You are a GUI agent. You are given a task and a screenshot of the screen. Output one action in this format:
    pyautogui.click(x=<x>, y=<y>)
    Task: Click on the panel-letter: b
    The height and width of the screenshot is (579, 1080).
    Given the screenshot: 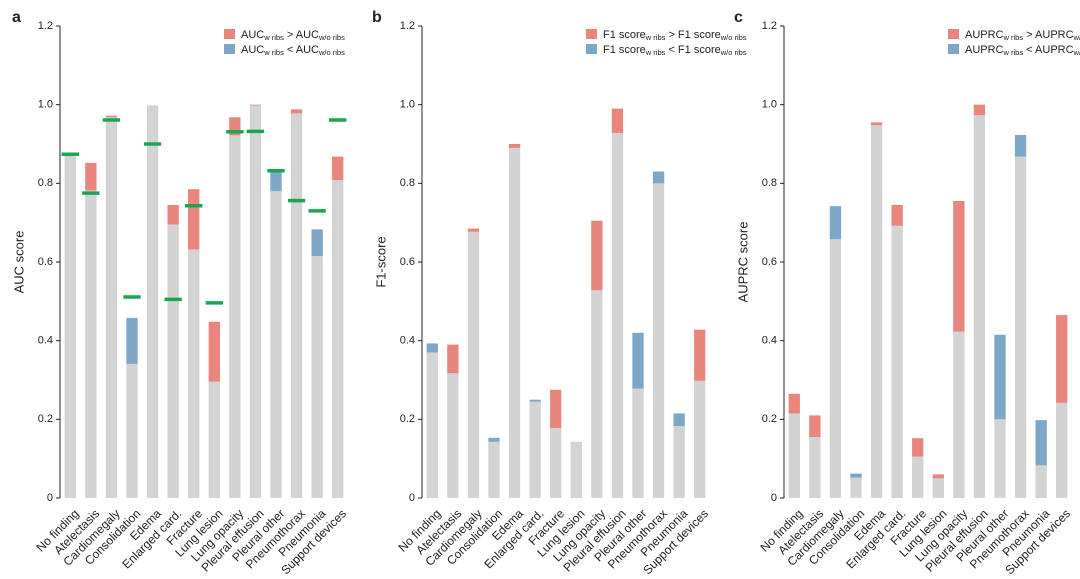 What is the action you would take?
    pyautogui.click(x=377, y=17)
    